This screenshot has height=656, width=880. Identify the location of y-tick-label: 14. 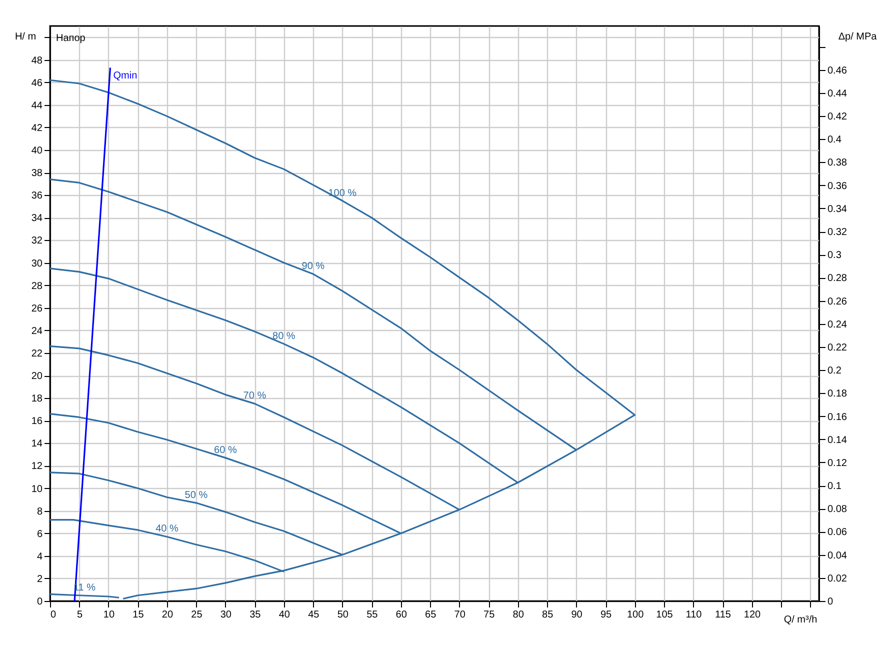
(37, 444).